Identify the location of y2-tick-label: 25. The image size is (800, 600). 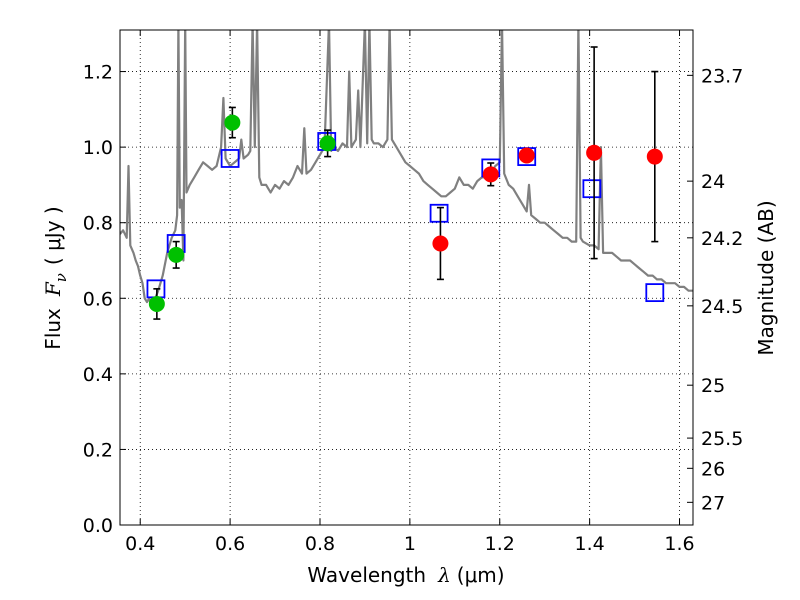
(713, 386).